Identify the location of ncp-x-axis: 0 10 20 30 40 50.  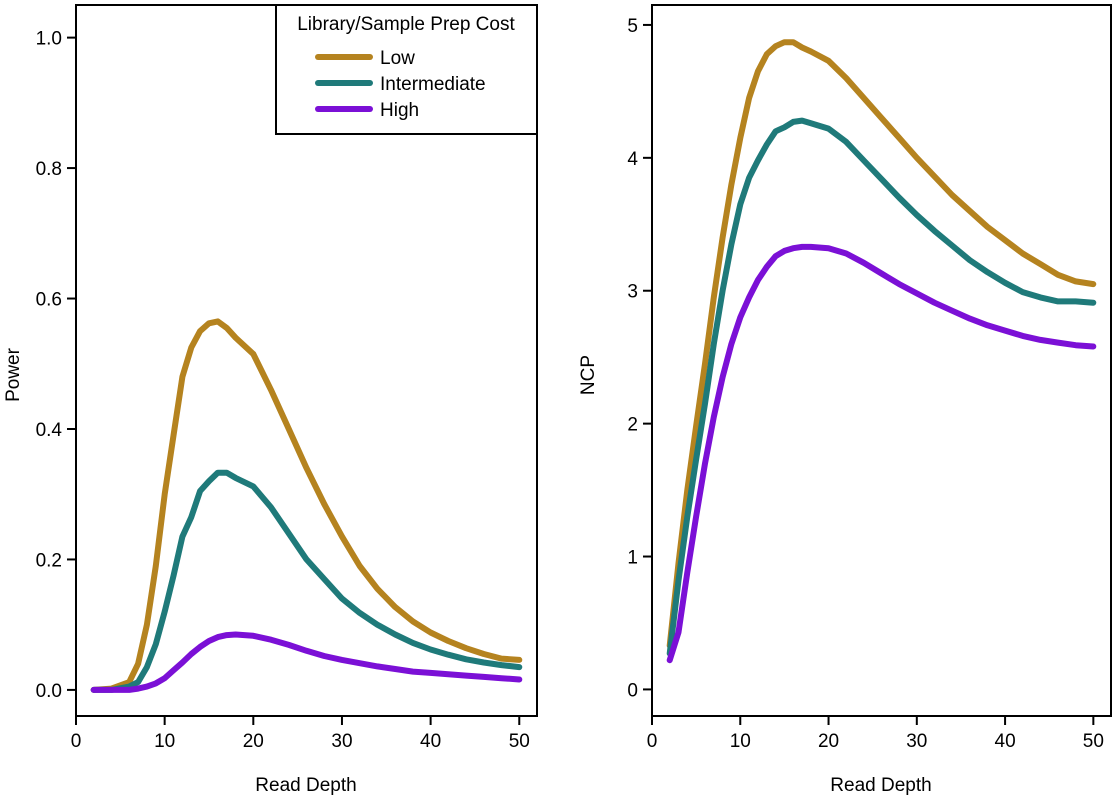
(875, 734).